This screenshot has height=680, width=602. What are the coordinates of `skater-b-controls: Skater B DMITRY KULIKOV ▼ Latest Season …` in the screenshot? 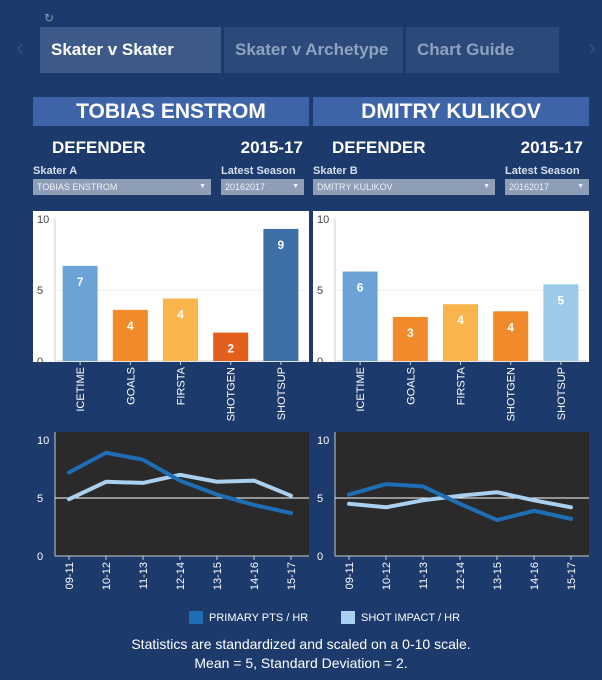 It's located at (451, 184).